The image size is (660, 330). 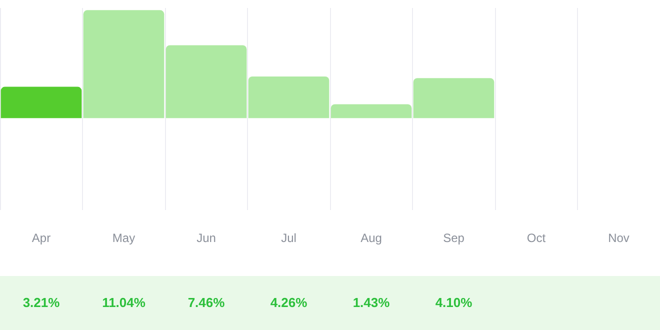 I want to click on data-label: 11.04%, so click(x=124, y=302).